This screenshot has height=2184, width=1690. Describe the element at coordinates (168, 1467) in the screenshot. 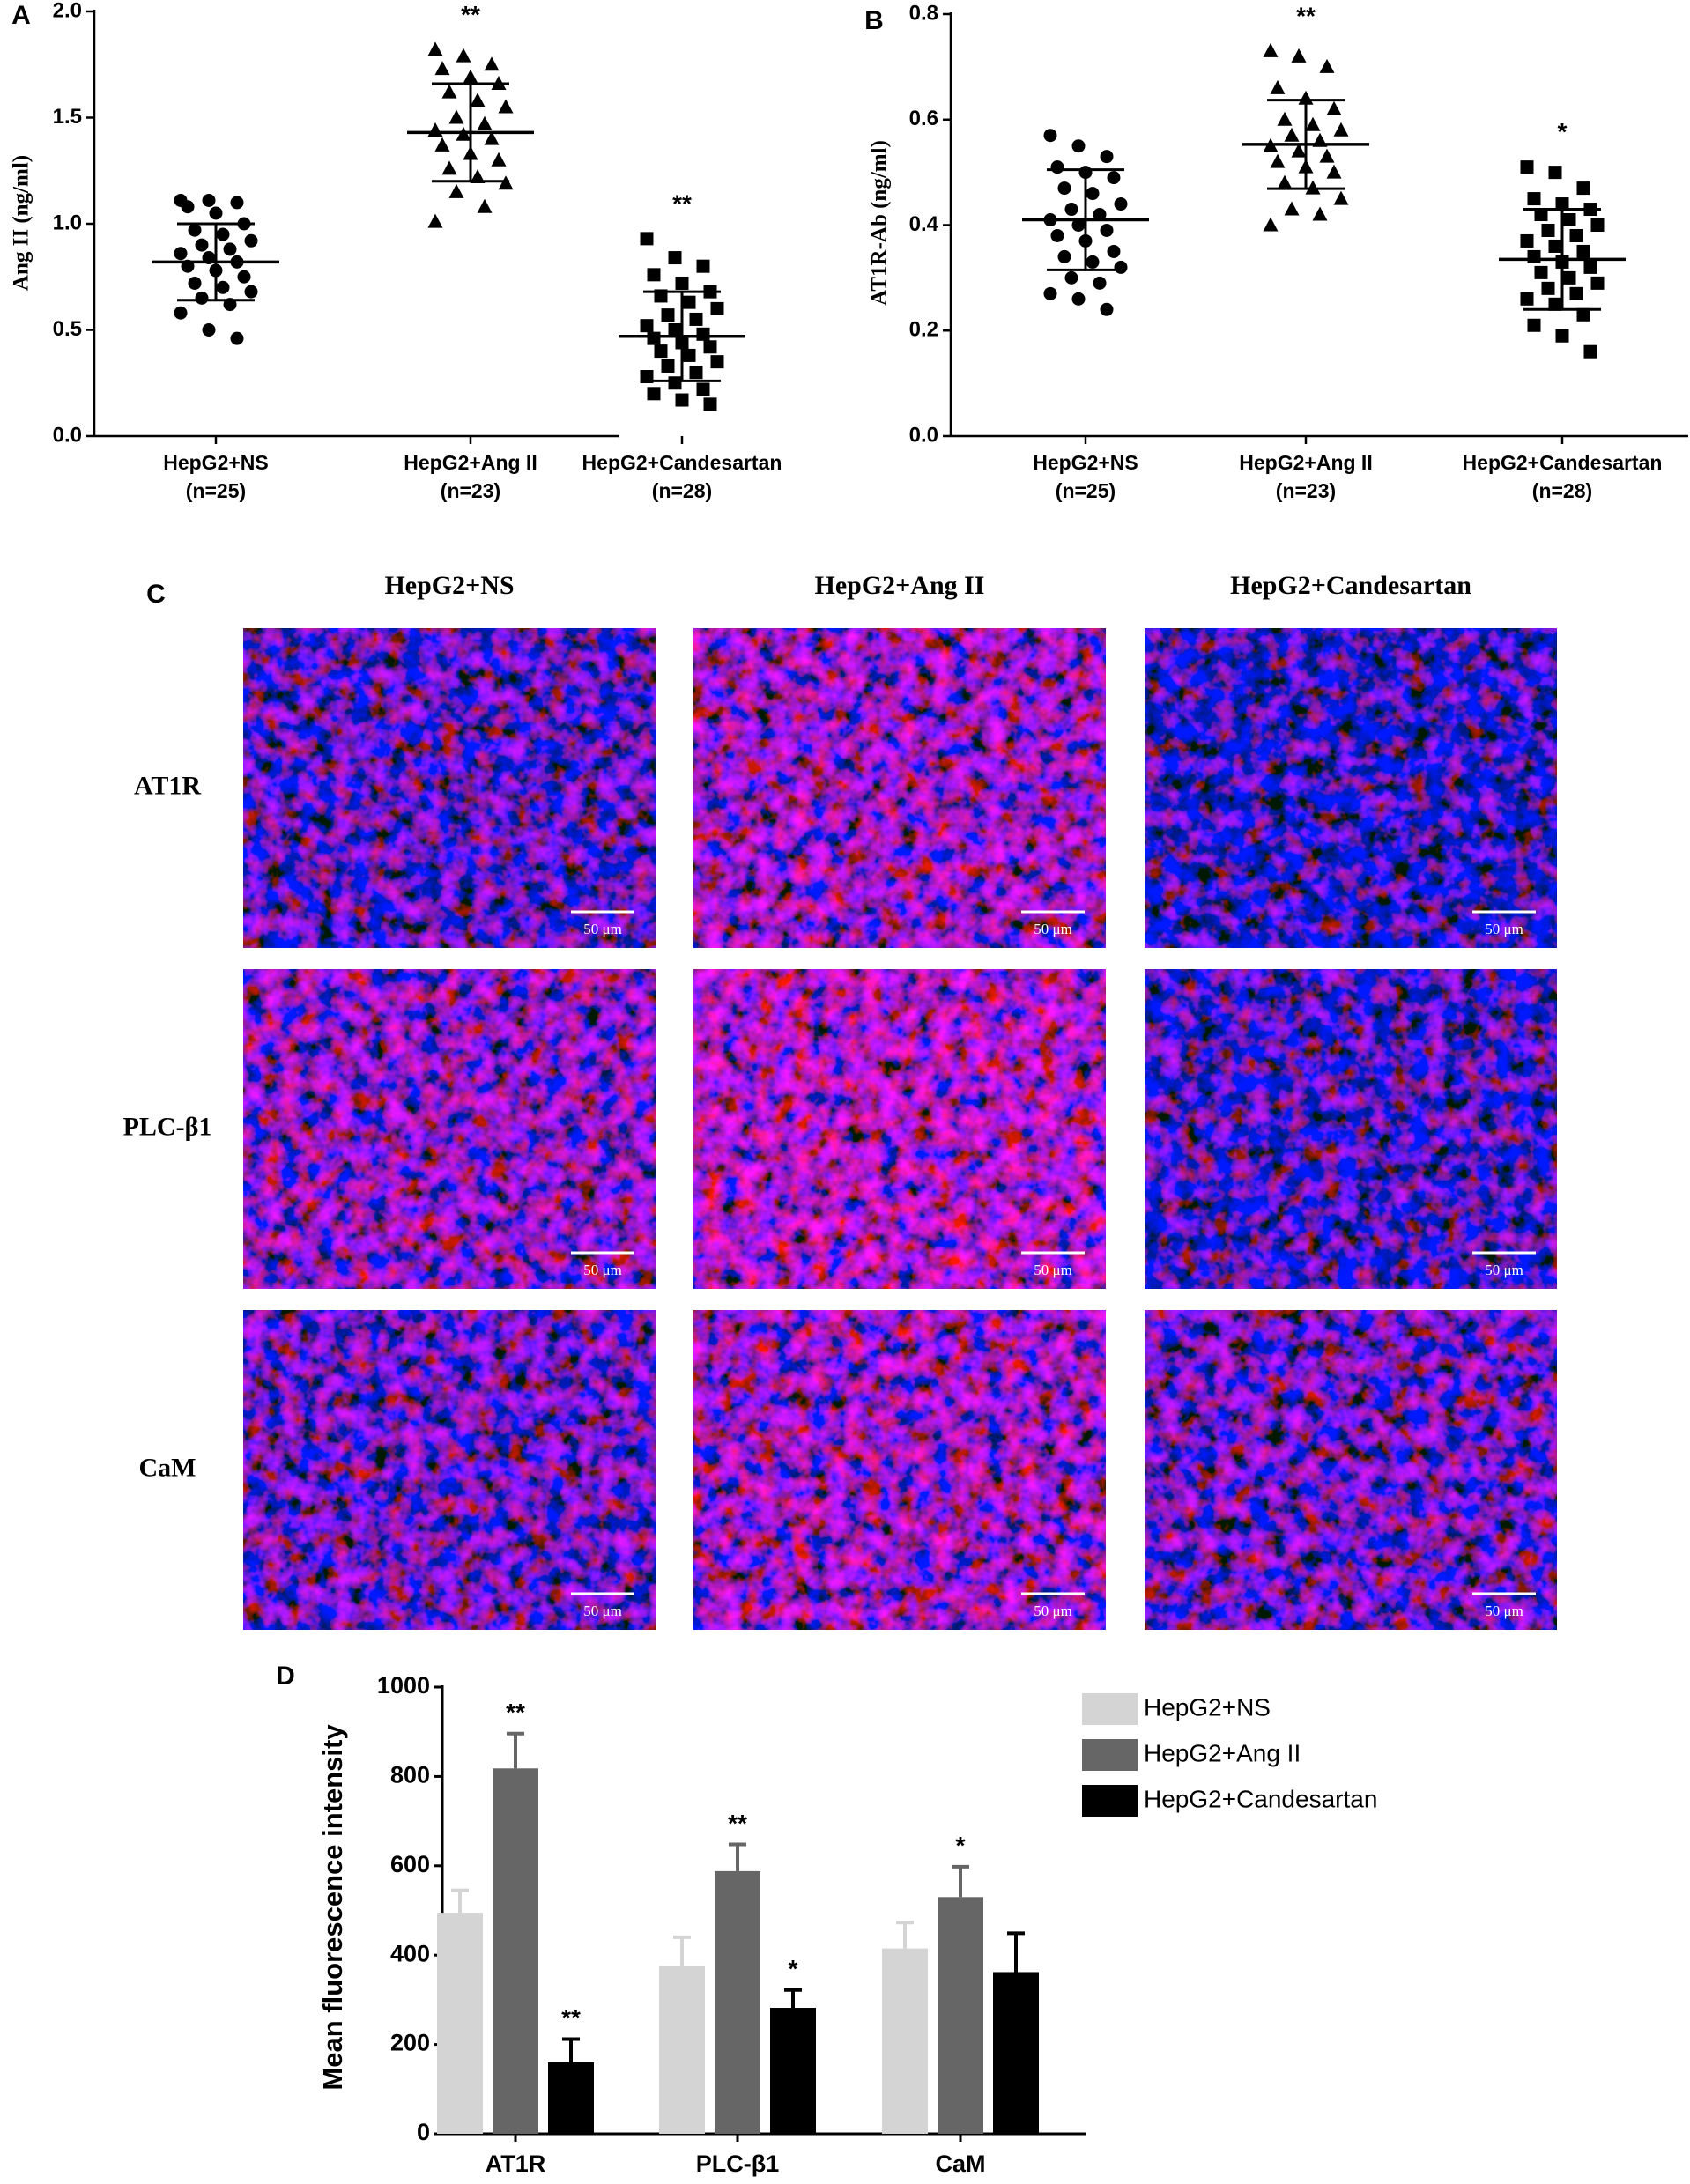

I see `row-label: CaM` at that location.